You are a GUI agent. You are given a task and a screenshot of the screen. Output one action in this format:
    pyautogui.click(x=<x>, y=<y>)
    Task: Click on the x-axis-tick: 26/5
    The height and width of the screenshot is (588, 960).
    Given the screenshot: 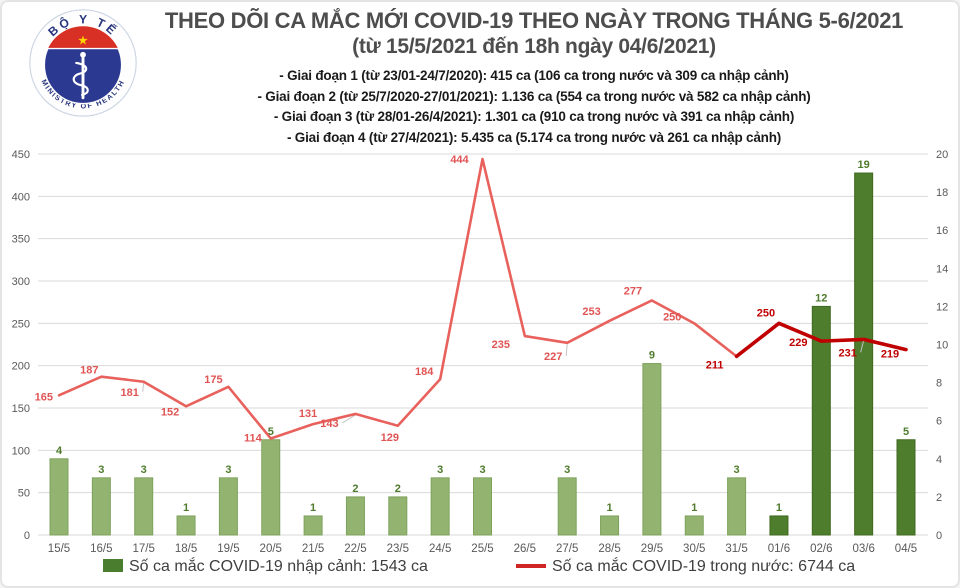 What is the action you would take?
    pyautogui.click(x=525, y=549)
    